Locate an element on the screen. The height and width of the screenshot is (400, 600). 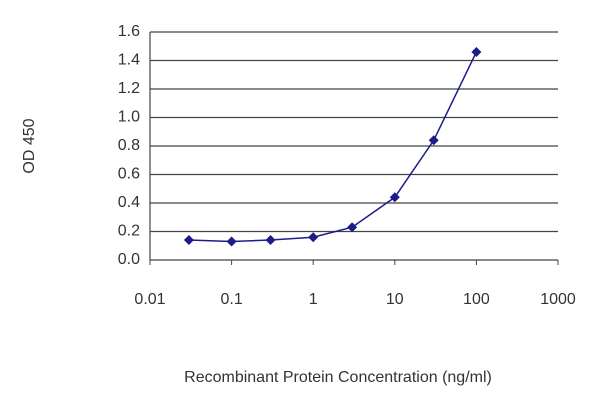
y-tick-label: 0.6 is located at coordinates (129, 174).